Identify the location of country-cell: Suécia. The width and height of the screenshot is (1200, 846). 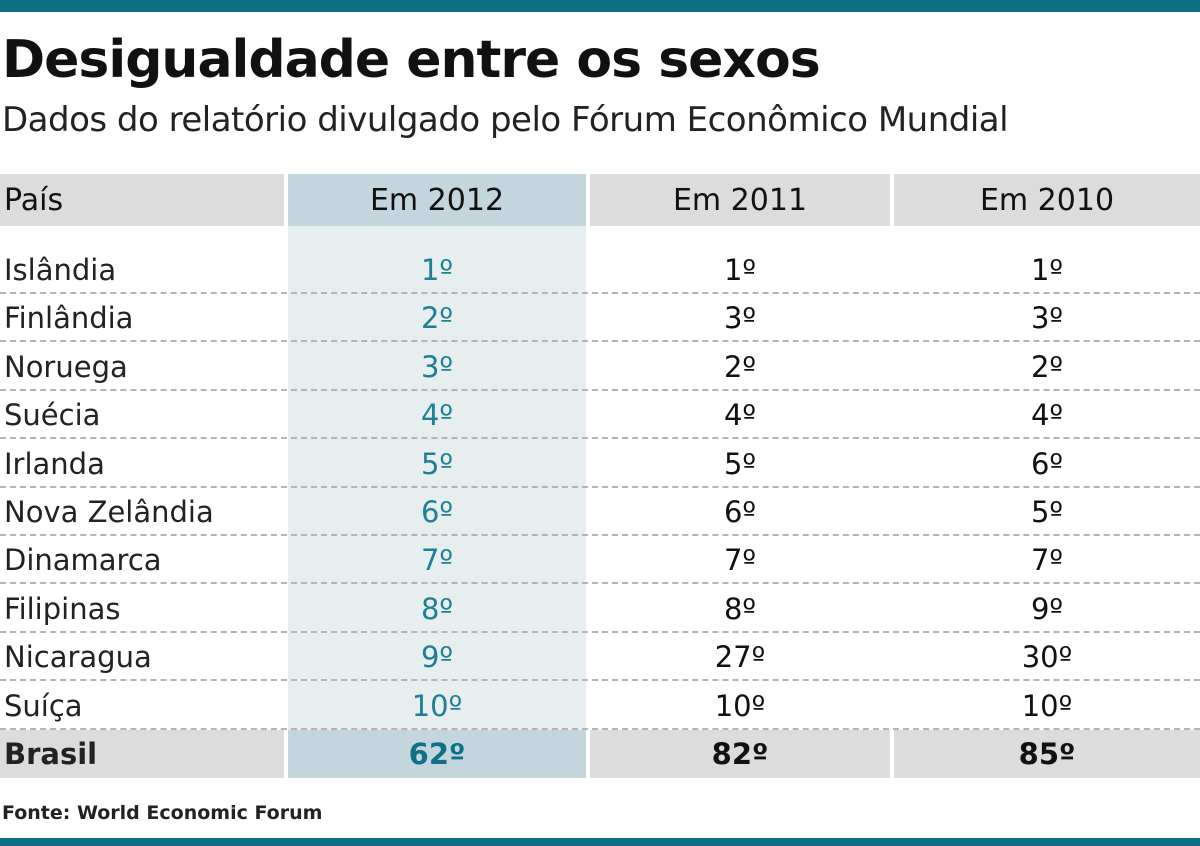
(52, 415).